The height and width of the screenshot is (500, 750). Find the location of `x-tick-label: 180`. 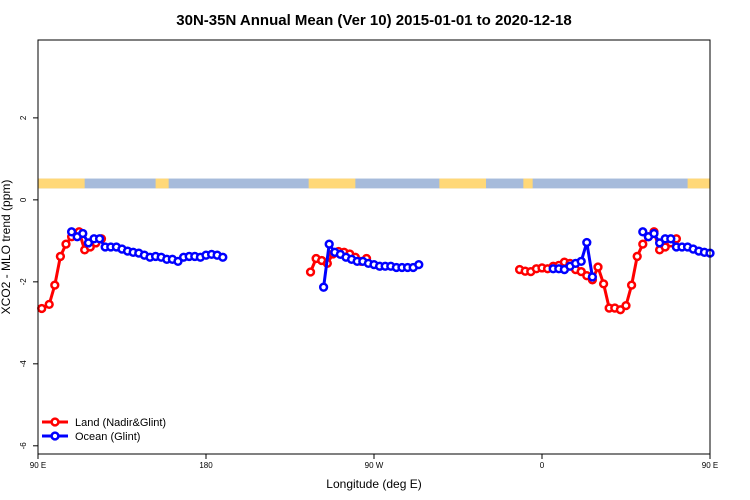

x-tick-label: 180 is located at coordinates (206, 465).